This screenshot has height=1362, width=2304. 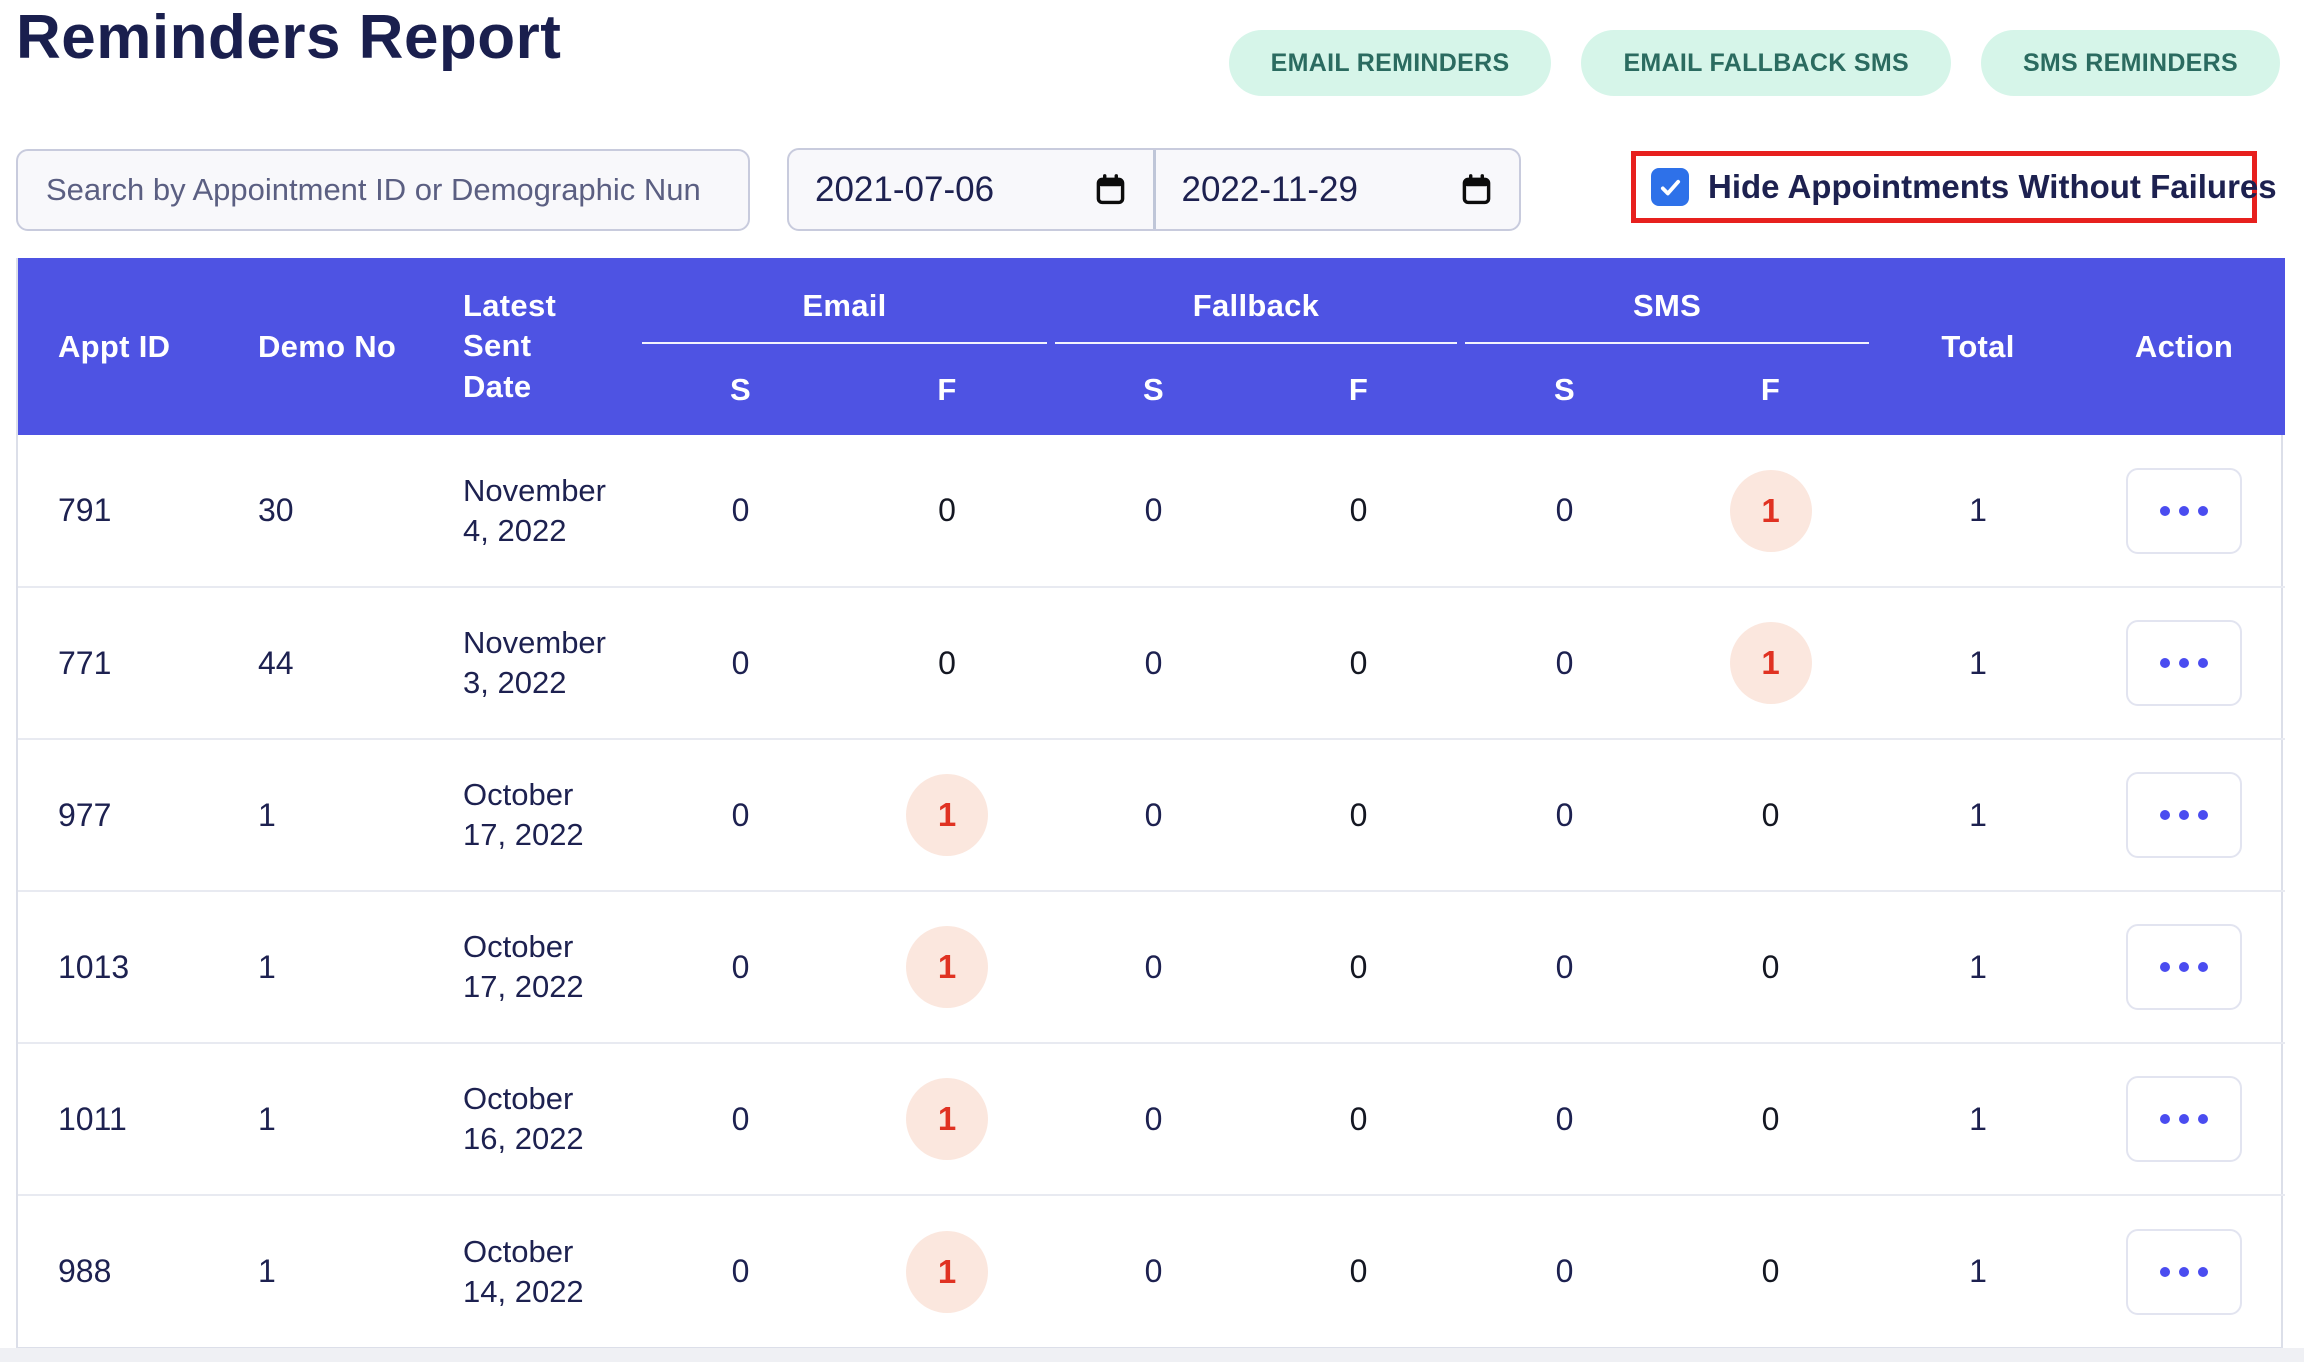 I want to click on col-header-demo-no: Demo No, so click(x=320, y=346).